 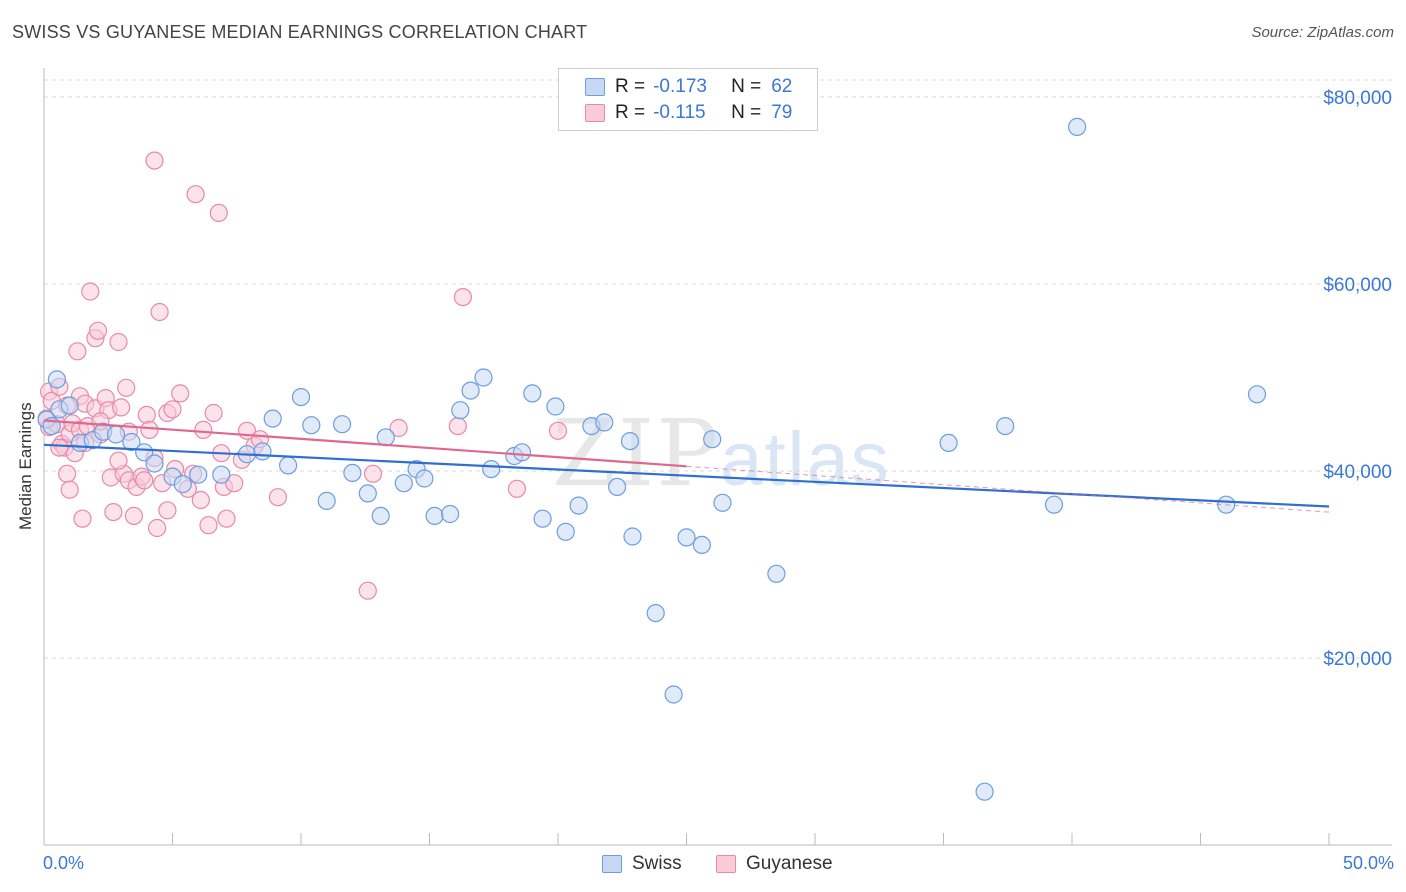 I want to click on swiss-swatch, so click(x=595, y=87).